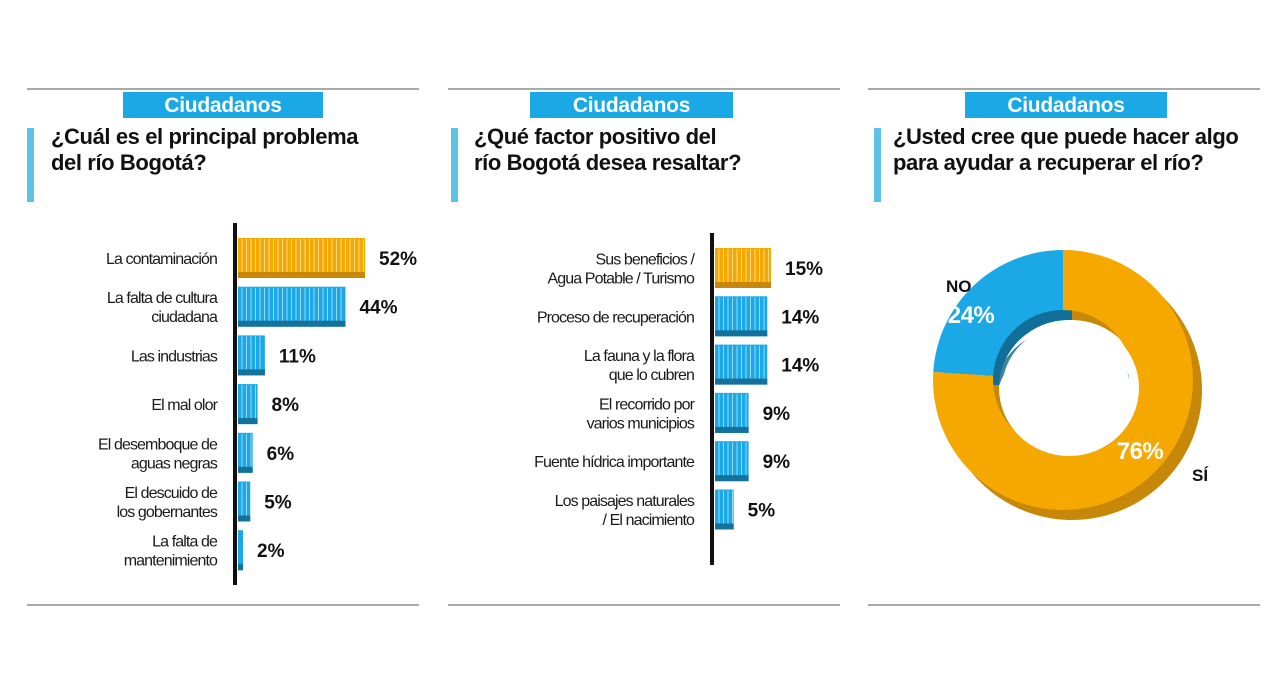 This screenshot has height=678, width=1280. Describe the element at coordinates (595, 136) in the screenshot. I see `question-line: ¿Qué factor positivo del` at that location.